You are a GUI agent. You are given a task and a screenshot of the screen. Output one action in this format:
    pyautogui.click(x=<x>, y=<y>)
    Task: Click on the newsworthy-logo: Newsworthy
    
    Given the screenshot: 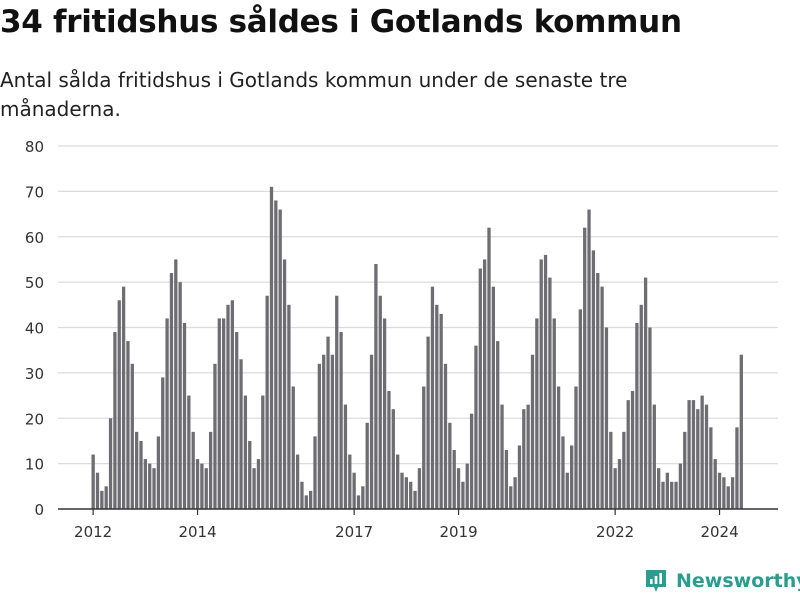 What is the action you would take?
    pyautogui.click(x=722, y=581)
    